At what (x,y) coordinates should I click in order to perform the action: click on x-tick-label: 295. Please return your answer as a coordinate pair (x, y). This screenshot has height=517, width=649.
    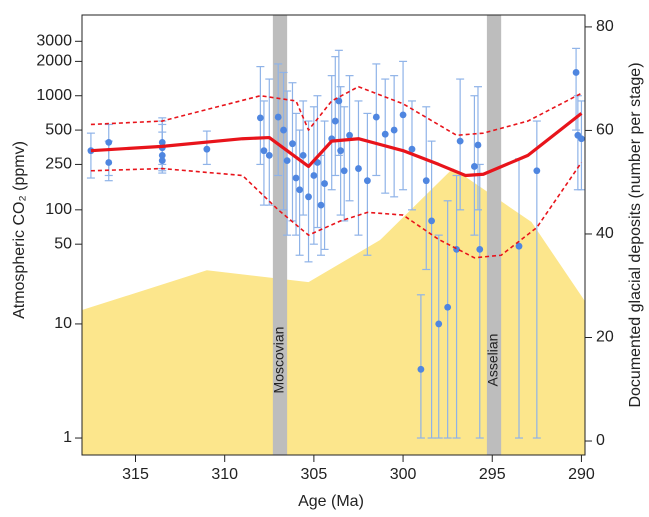
    Looking at the image, I should click on (492, 474).